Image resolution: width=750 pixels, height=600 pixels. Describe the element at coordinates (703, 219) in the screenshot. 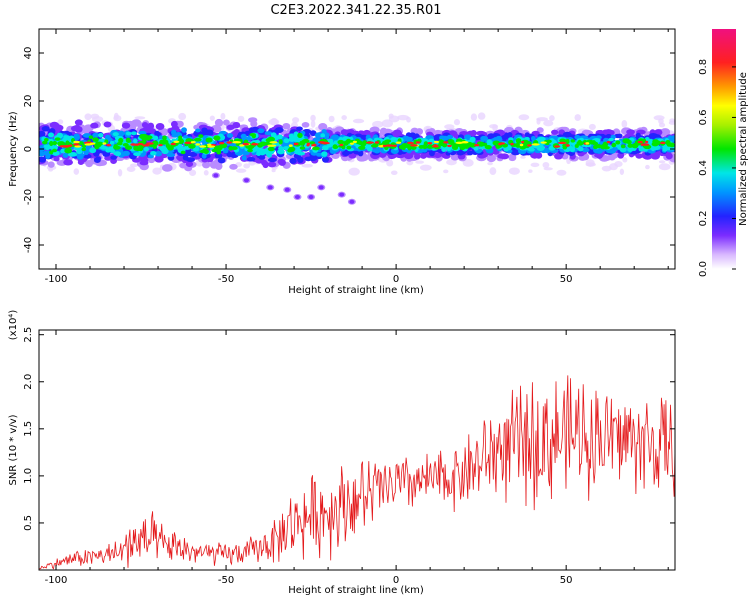

I see `colorbar-tick-label: 0.2` at that location.